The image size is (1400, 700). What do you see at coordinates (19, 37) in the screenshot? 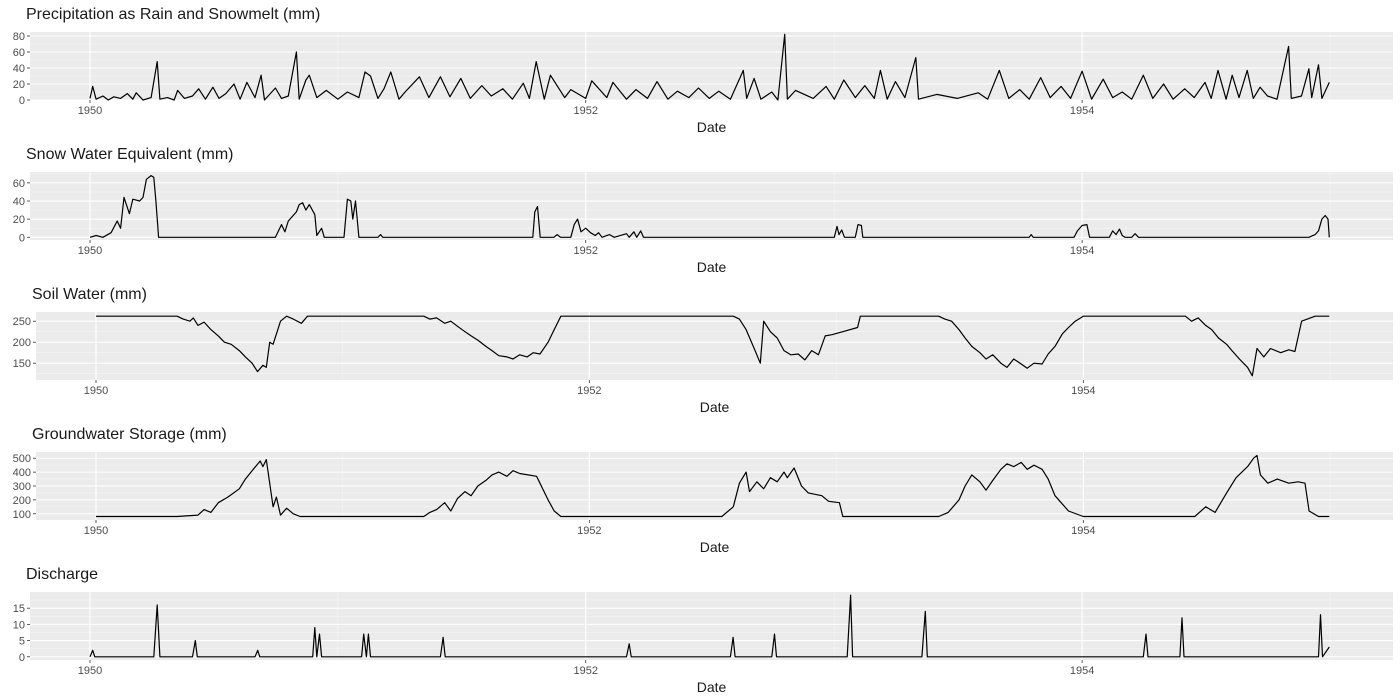
I see `y-tick-label: 80` at bounding box center [19, 37].